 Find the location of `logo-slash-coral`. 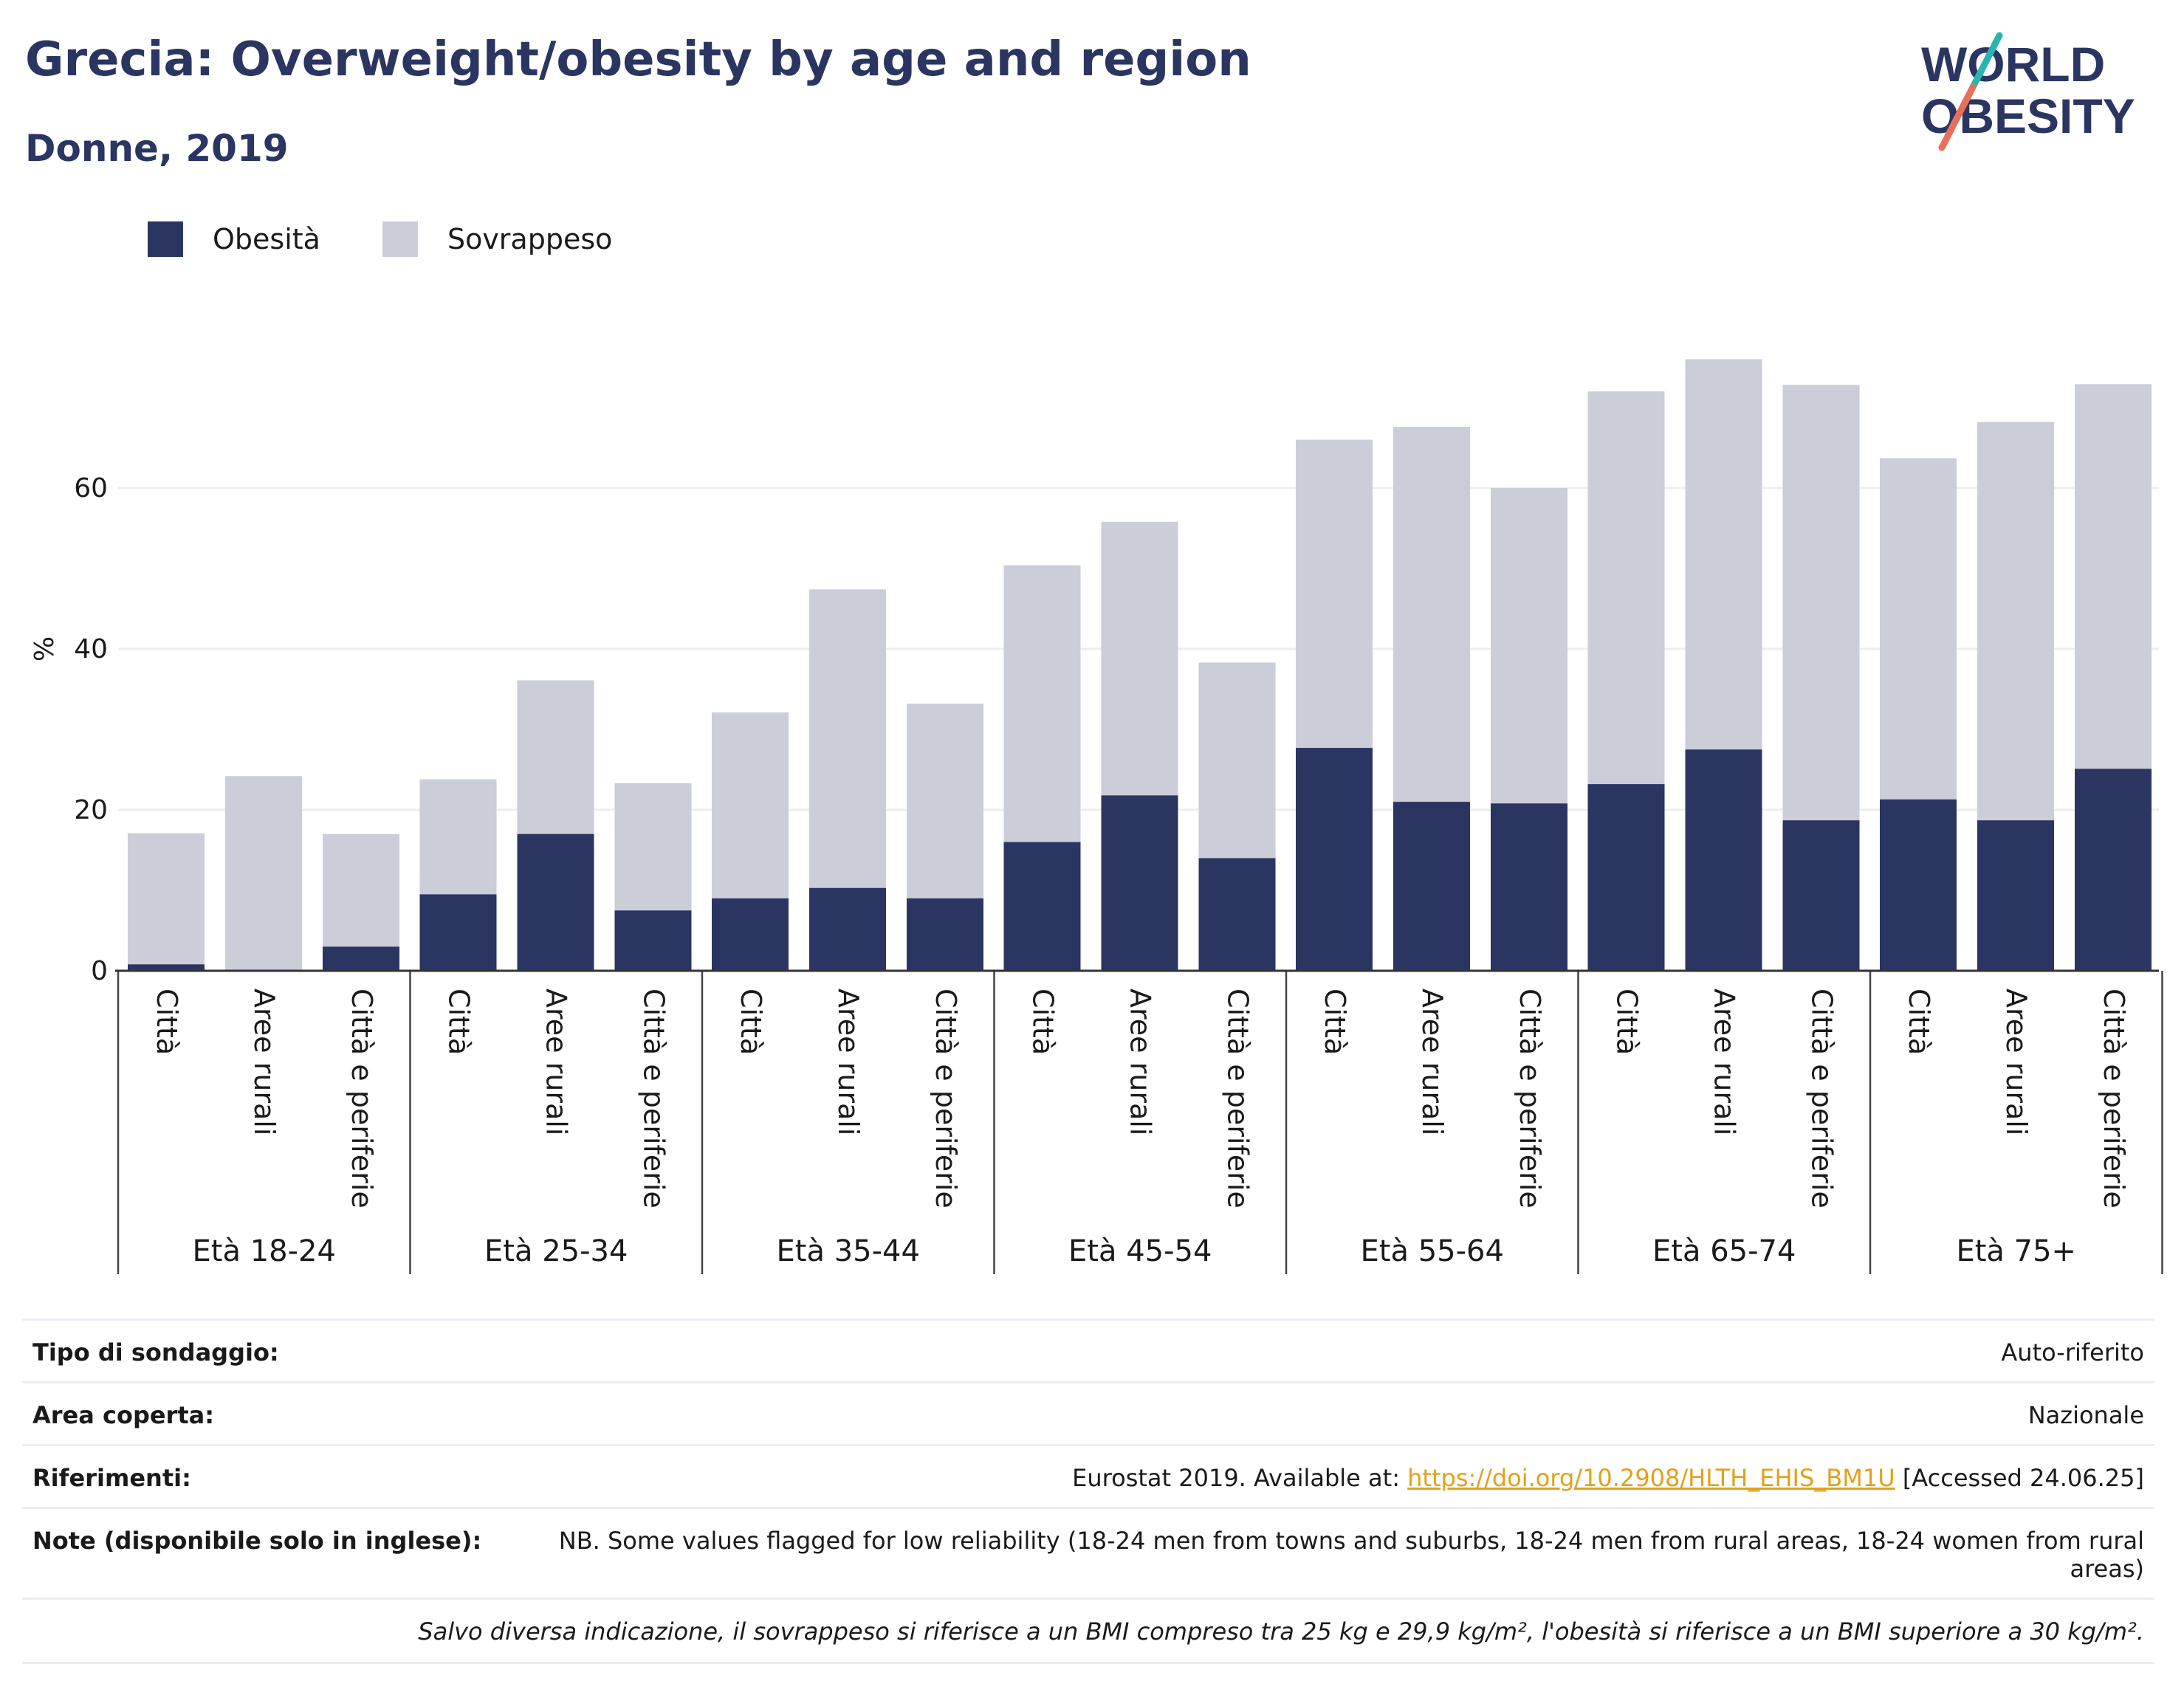

logo-slash-coral is located at coordinates (1958, 117).